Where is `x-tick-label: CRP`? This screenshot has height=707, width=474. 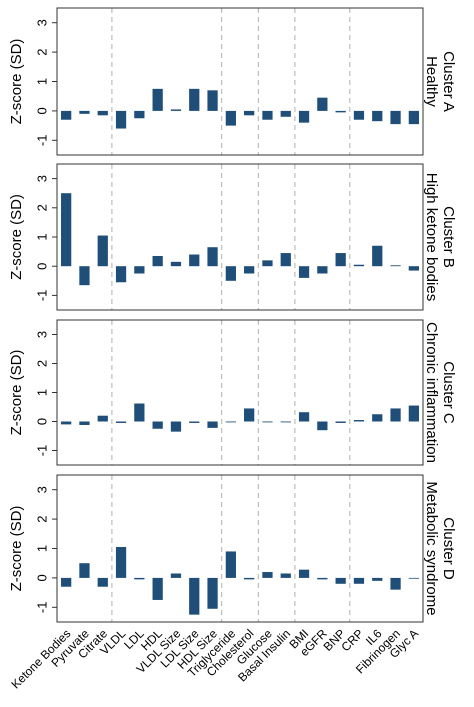 x-tick-label: CRP is located at coordinates (352, 640).